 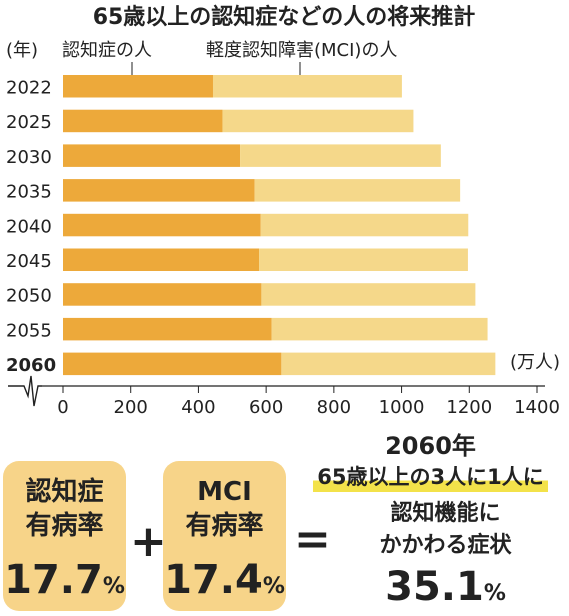 I want to click on category-label-2025: 2025, so click(x=29, y=122).